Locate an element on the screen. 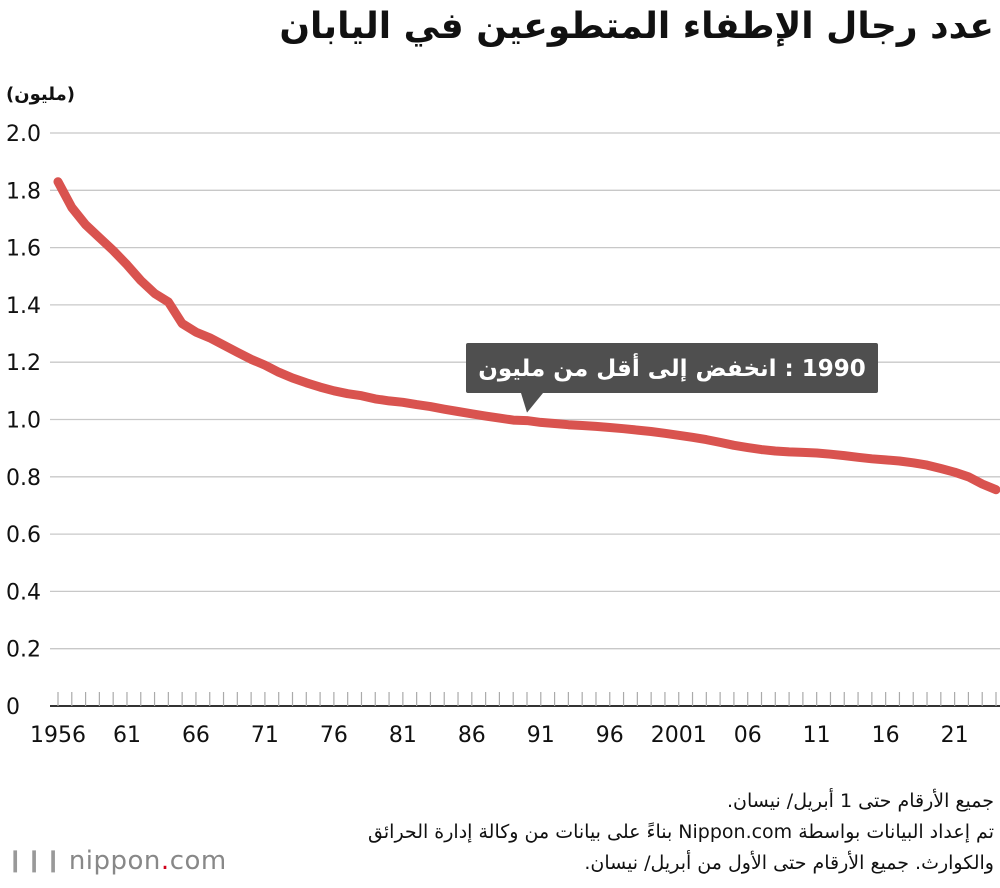  x-tick-label: 96 is located at coordinates (610, 735).